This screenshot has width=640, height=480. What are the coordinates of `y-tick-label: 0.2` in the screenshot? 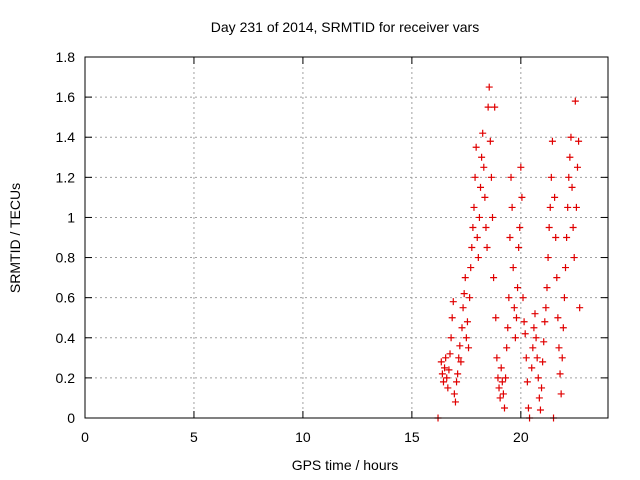 It's located at (66, 378).